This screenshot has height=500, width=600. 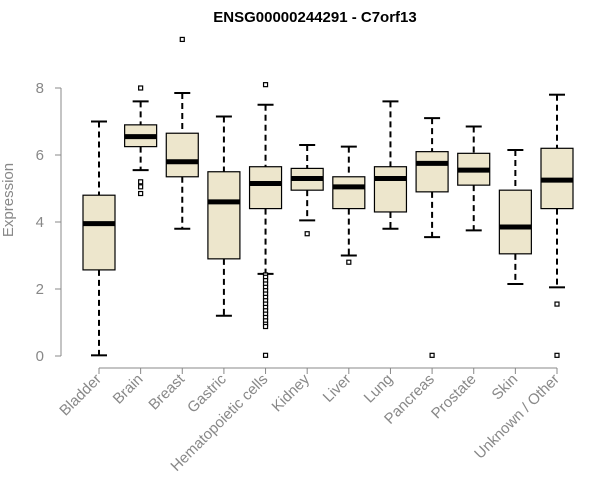 I want to click on y-axis-label: Expression, so click(x=8, y=200).